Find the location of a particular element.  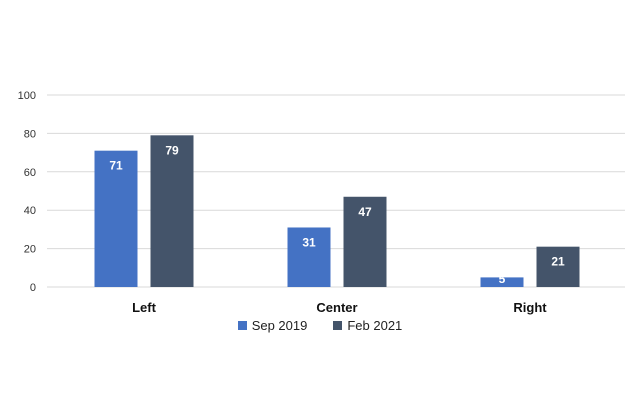

legend-item-series-1: Sep 2019 is located at coordinates (272, 325).